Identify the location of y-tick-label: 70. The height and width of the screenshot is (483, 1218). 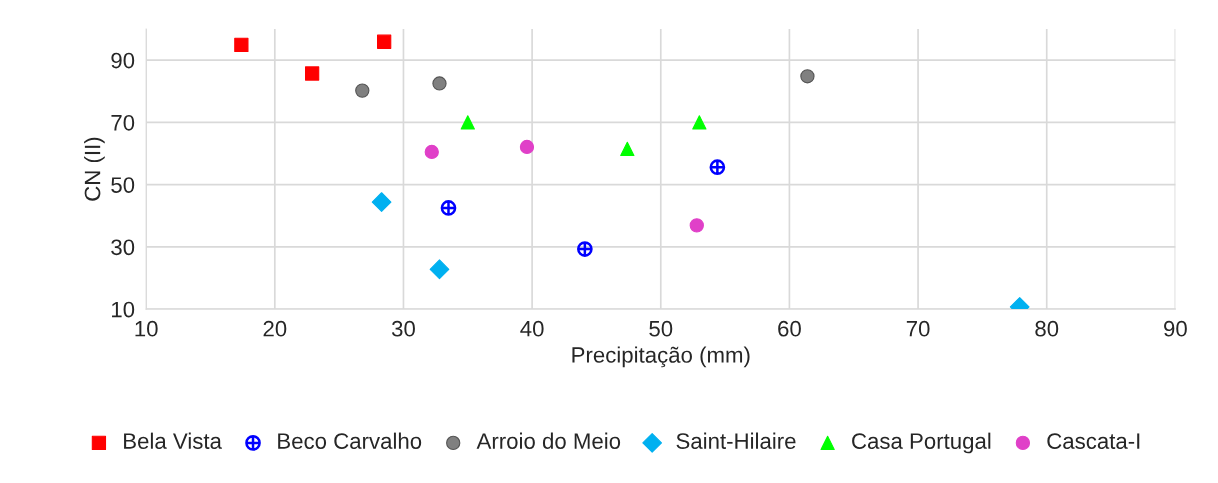
(123, 122).